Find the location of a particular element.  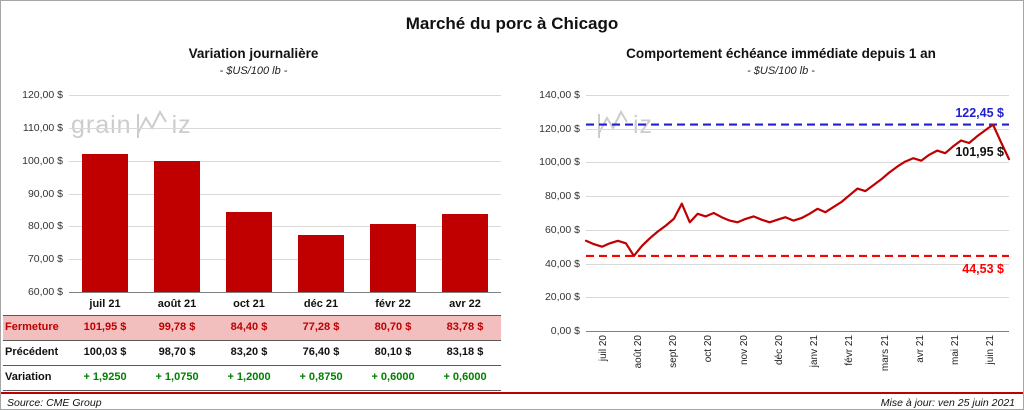

x-axis-label: avr 22 is located at coordinates (465, 304).